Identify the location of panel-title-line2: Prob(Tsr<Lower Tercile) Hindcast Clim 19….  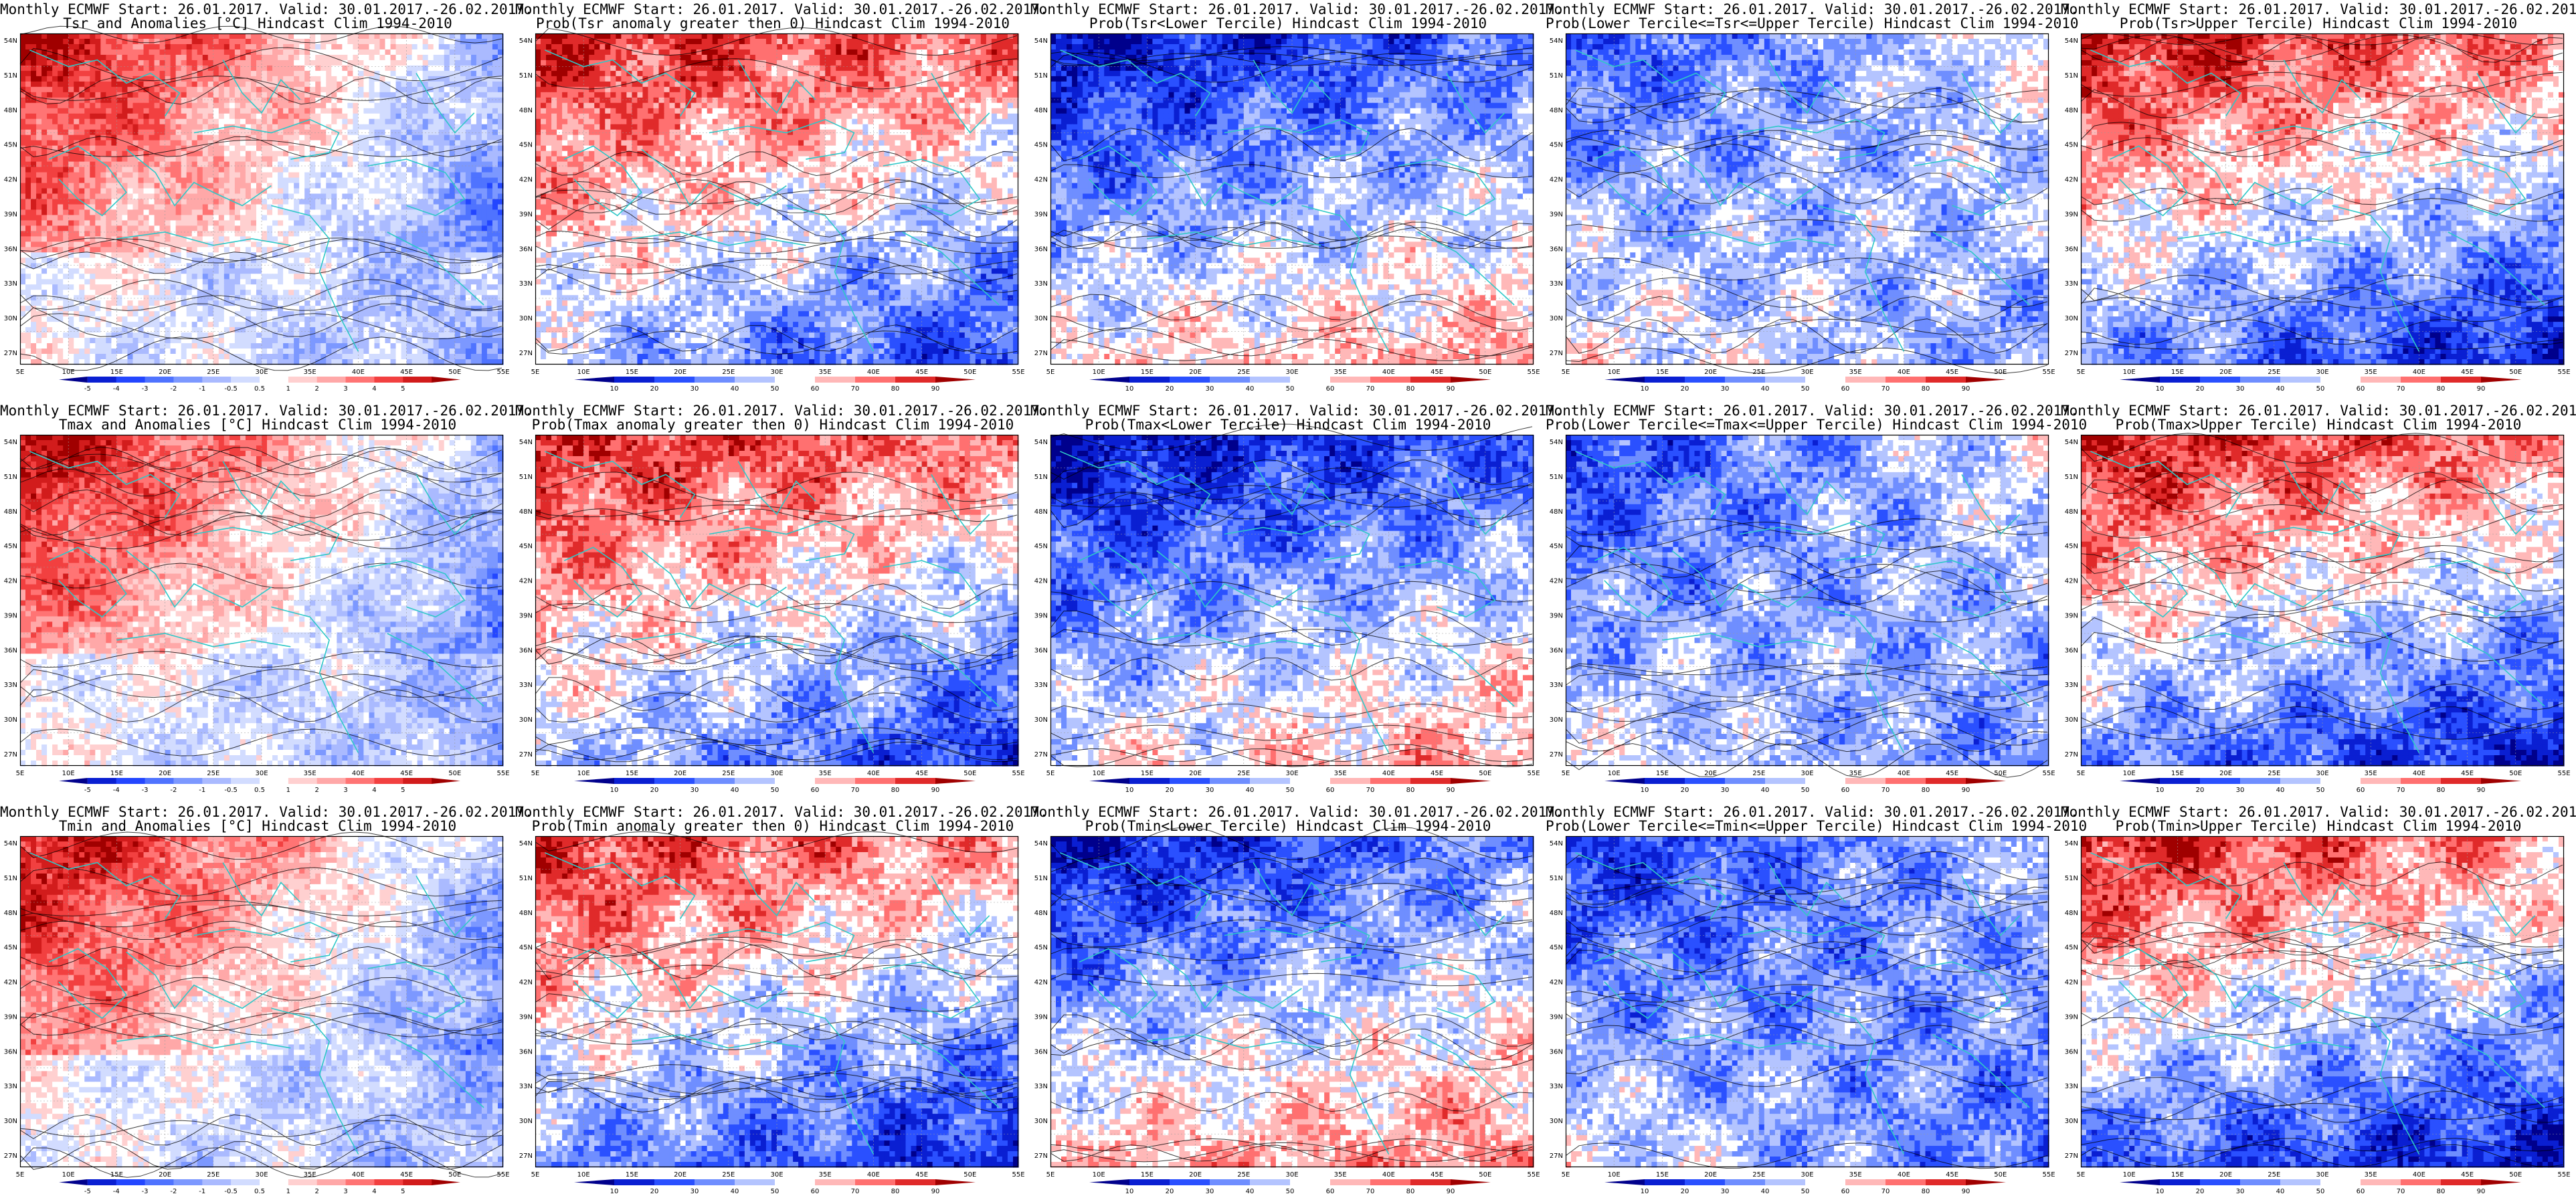
(1288, 23).